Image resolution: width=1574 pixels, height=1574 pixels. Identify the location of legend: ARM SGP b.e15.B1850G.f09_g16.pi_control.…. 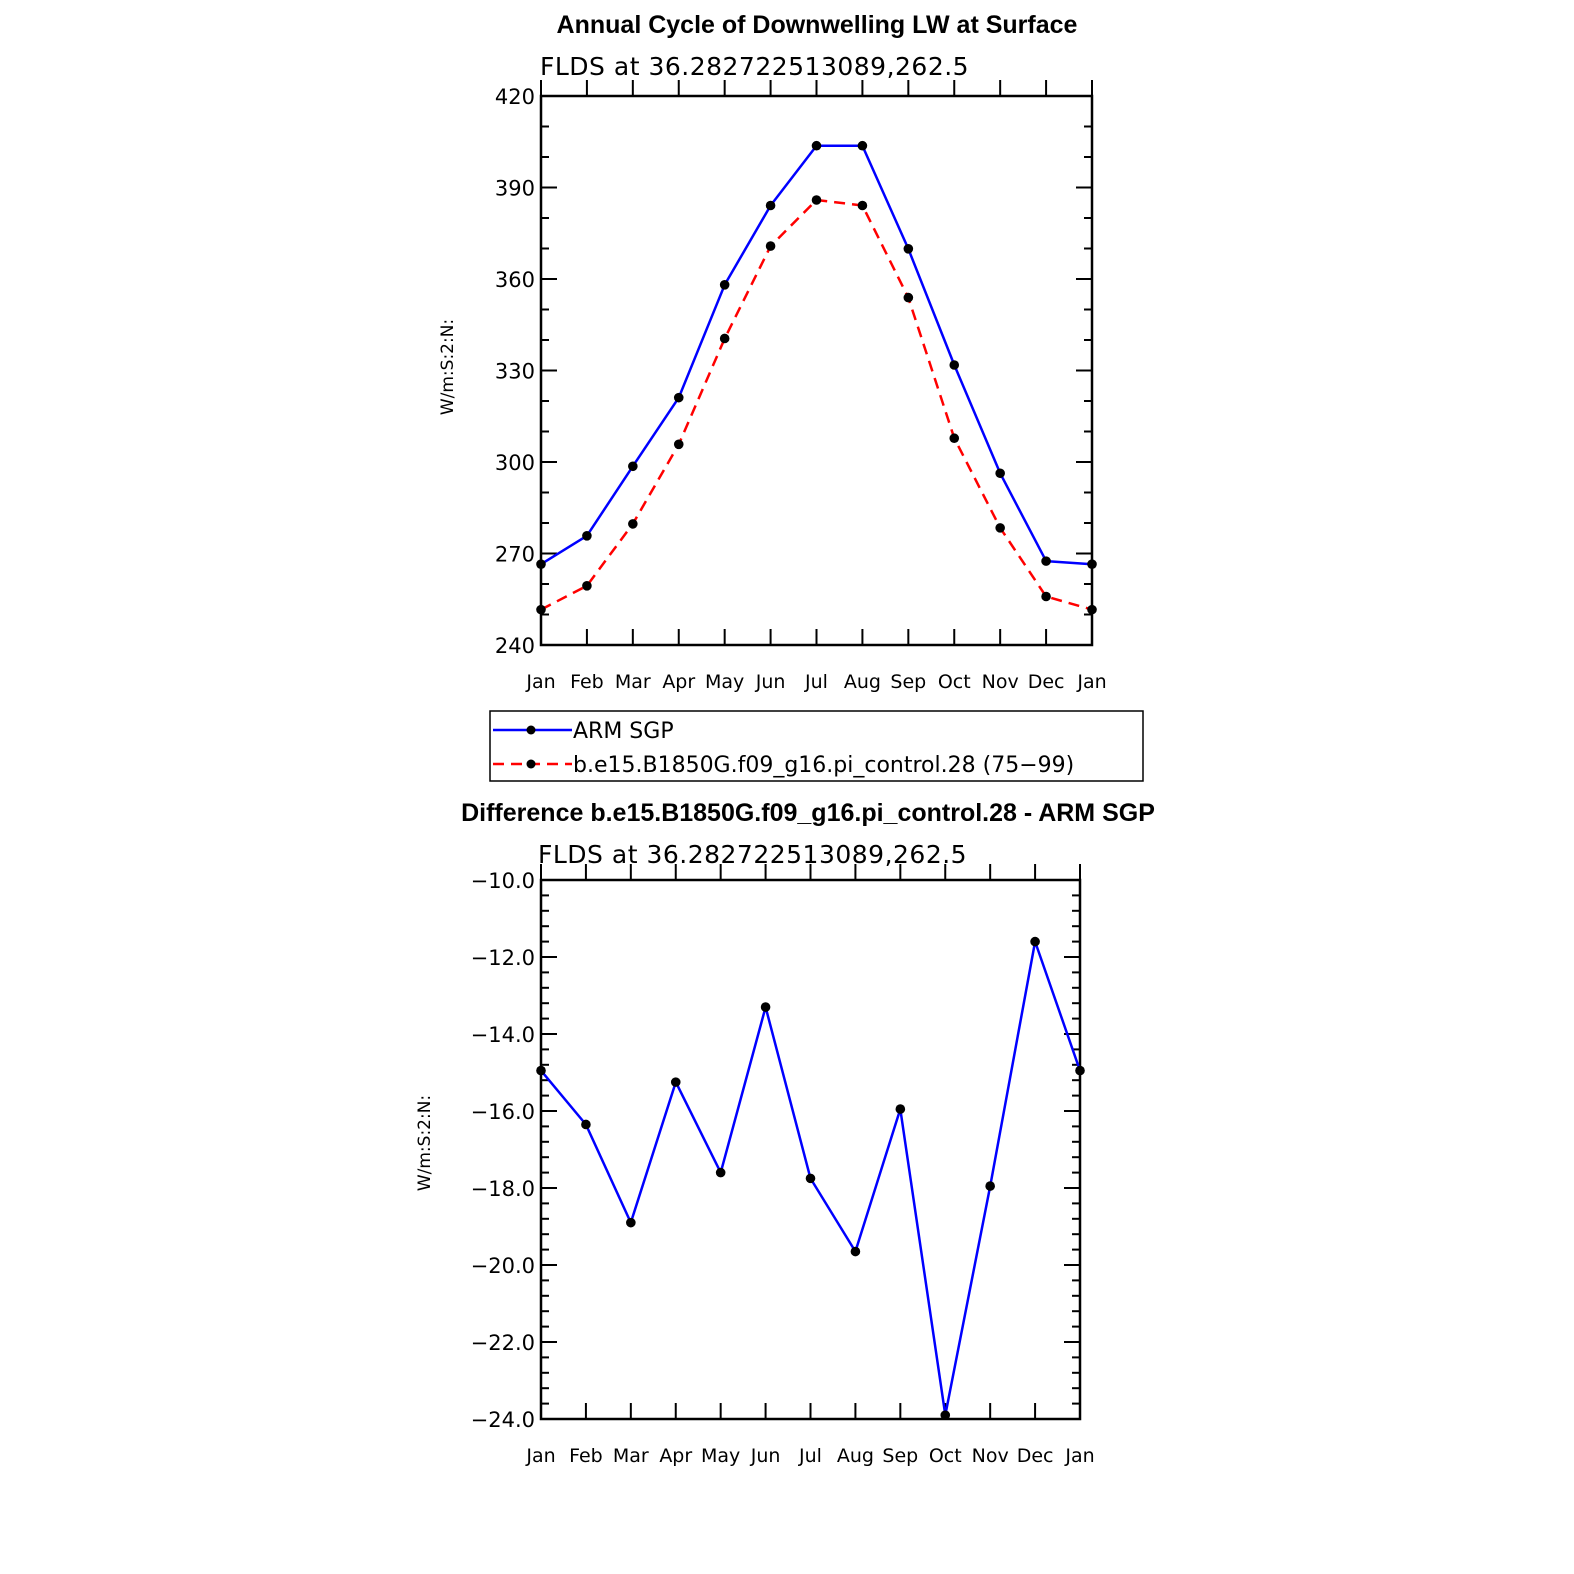
(816, 746).